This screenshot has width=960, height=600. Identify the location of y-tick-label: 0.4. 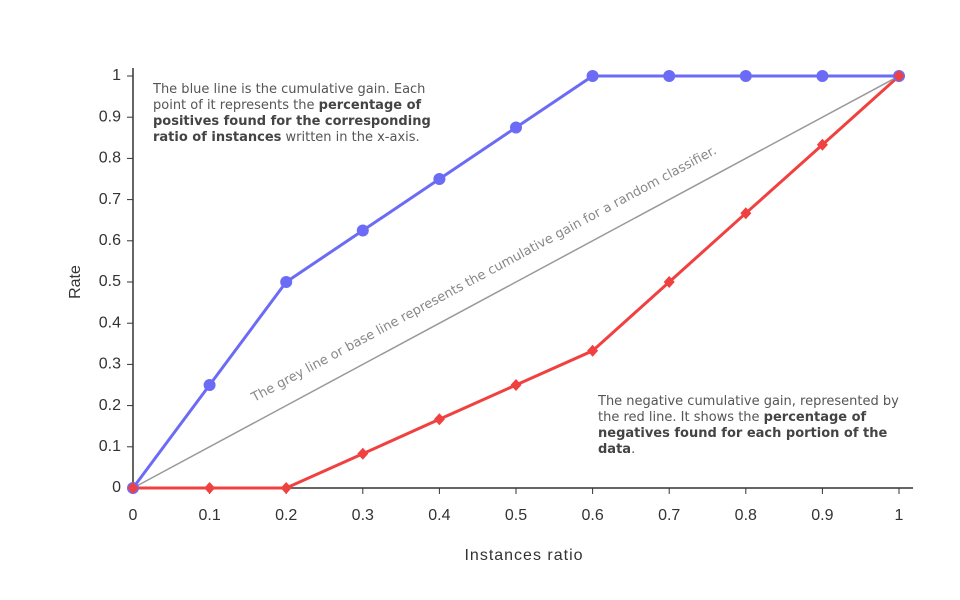
(110, 322).